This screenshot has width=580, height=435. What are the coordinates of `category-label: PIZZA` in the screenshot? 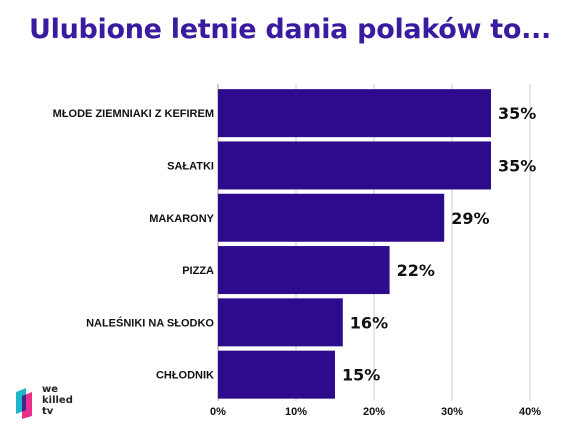 It's located at (198, 271).